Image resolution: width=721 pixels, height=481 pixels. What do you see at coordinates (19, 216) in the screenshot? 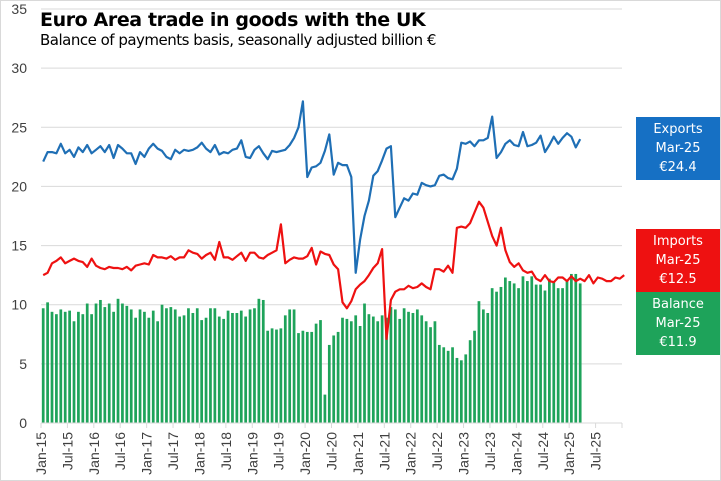
I see `y-axis-ticks: 0 5 10 15 20 25 30 35` at bounding box center [19, 216].